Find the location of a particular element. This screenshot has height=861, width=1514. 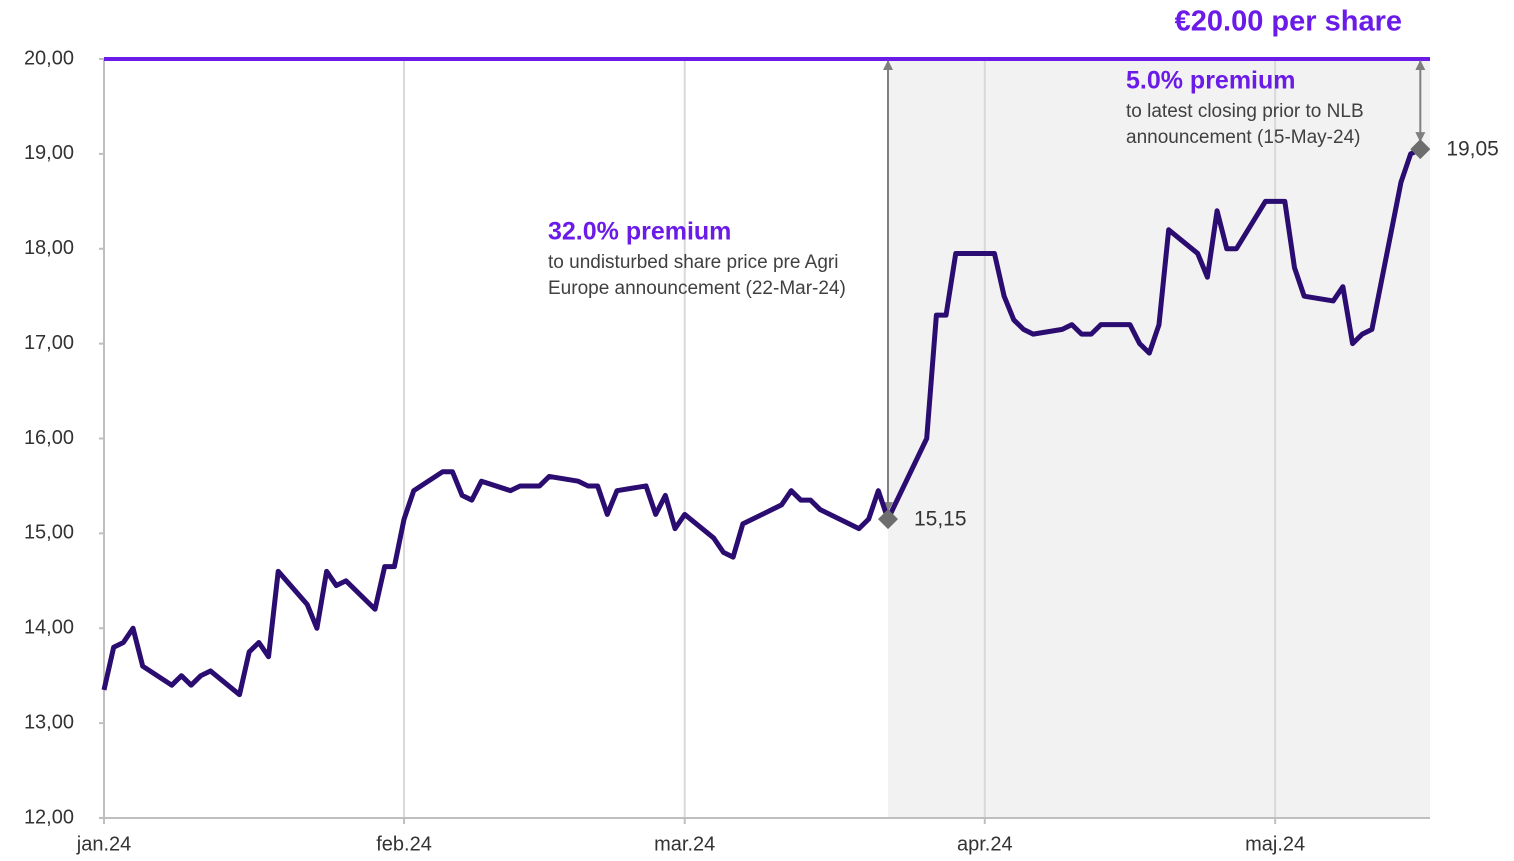

marker-label: 19,05 is located at coordinates (1472, 149).